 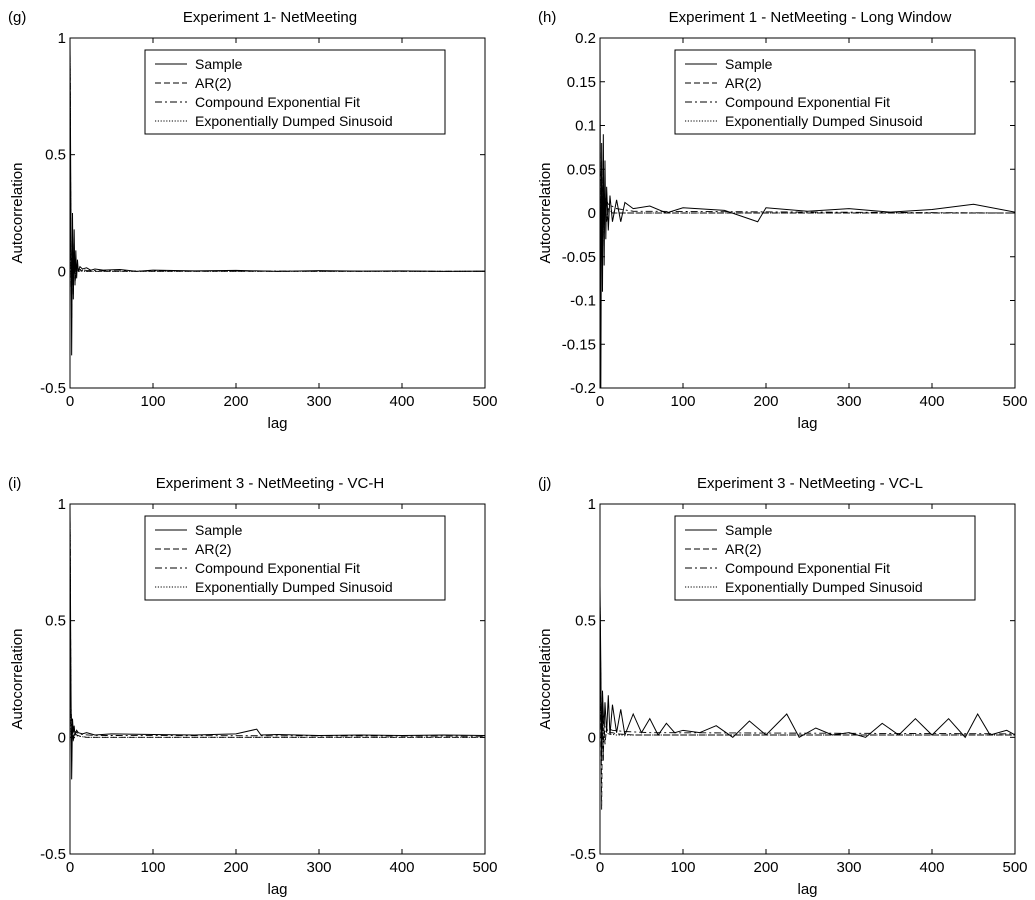 I want to click on panel-letter: (g), so click(x=17, y=17).